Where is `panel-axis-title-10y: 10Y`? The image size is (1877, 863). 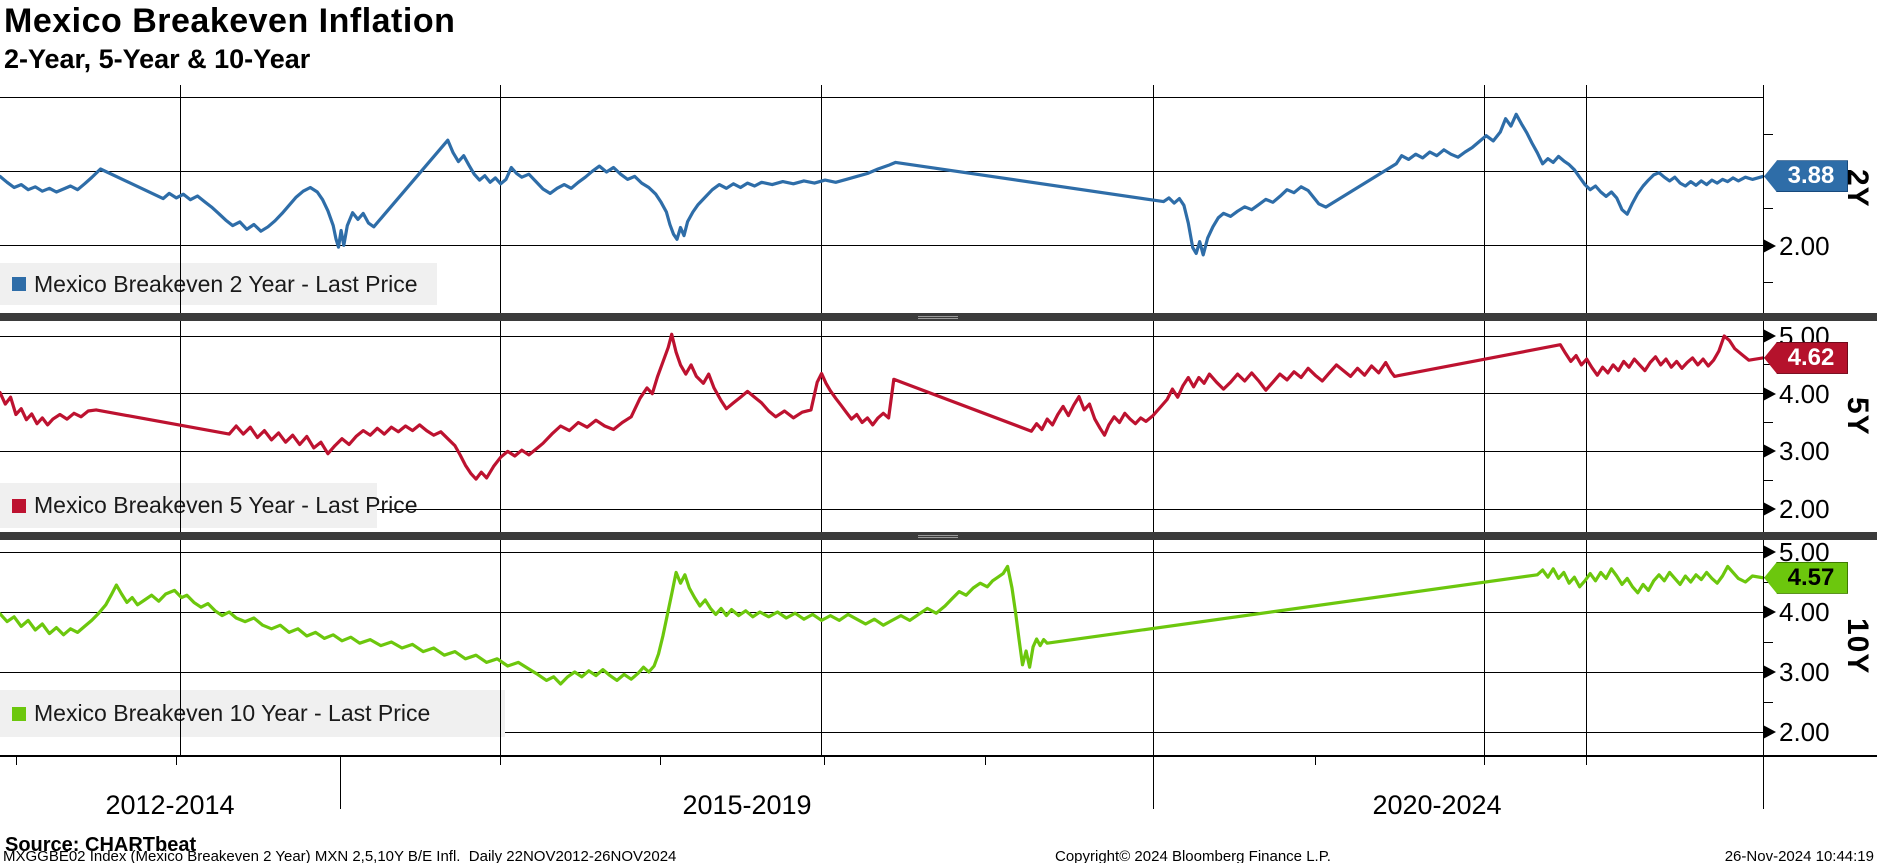
panel-axis-title-10y: 10Y is located at coordinates (1857, 645).